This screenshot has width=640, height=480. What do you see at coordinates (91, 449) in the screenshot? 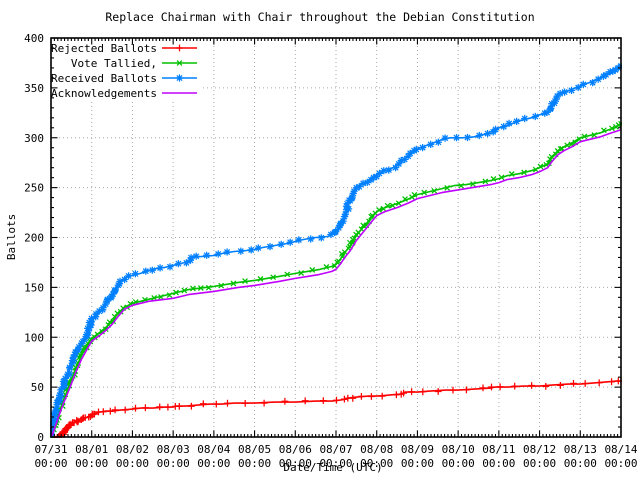
I see `x-tick-label: 08/01` at bounding box center [91, 449].